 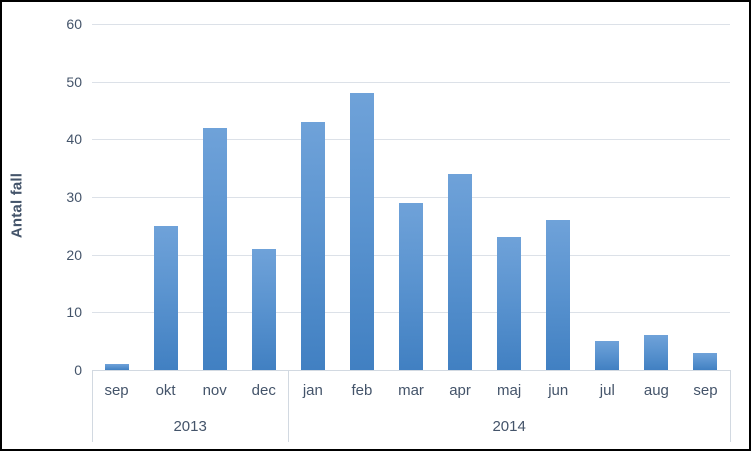 I want to click on x-tick-label: jun, so click(x=558, y=390).